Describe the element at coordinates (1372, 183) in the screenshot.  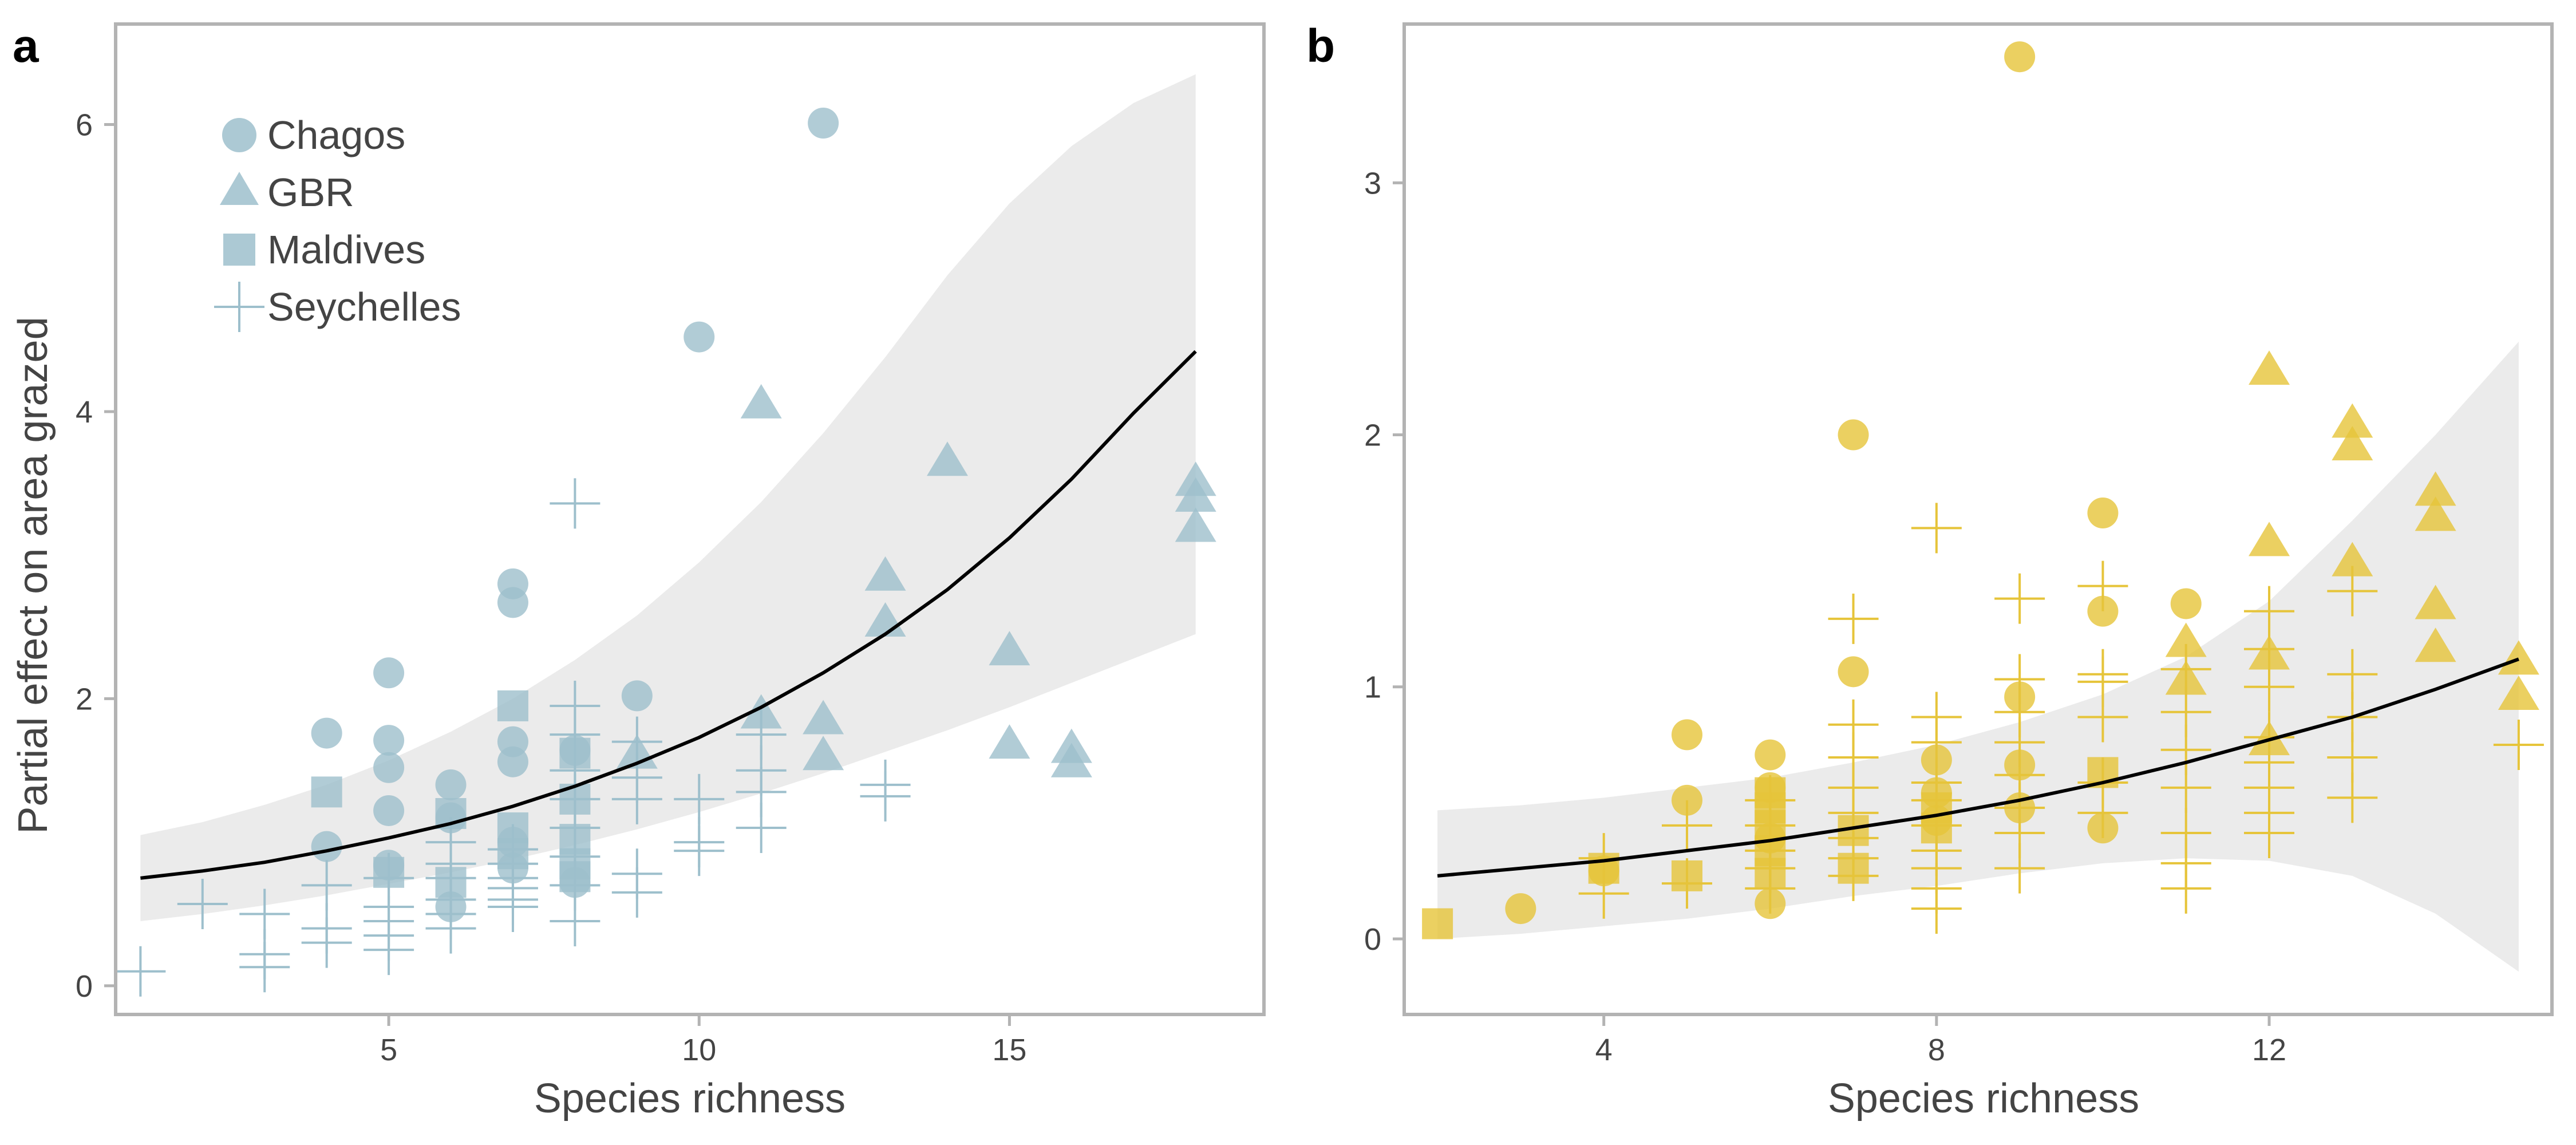
I see `y-tick-label: 3` at that location.